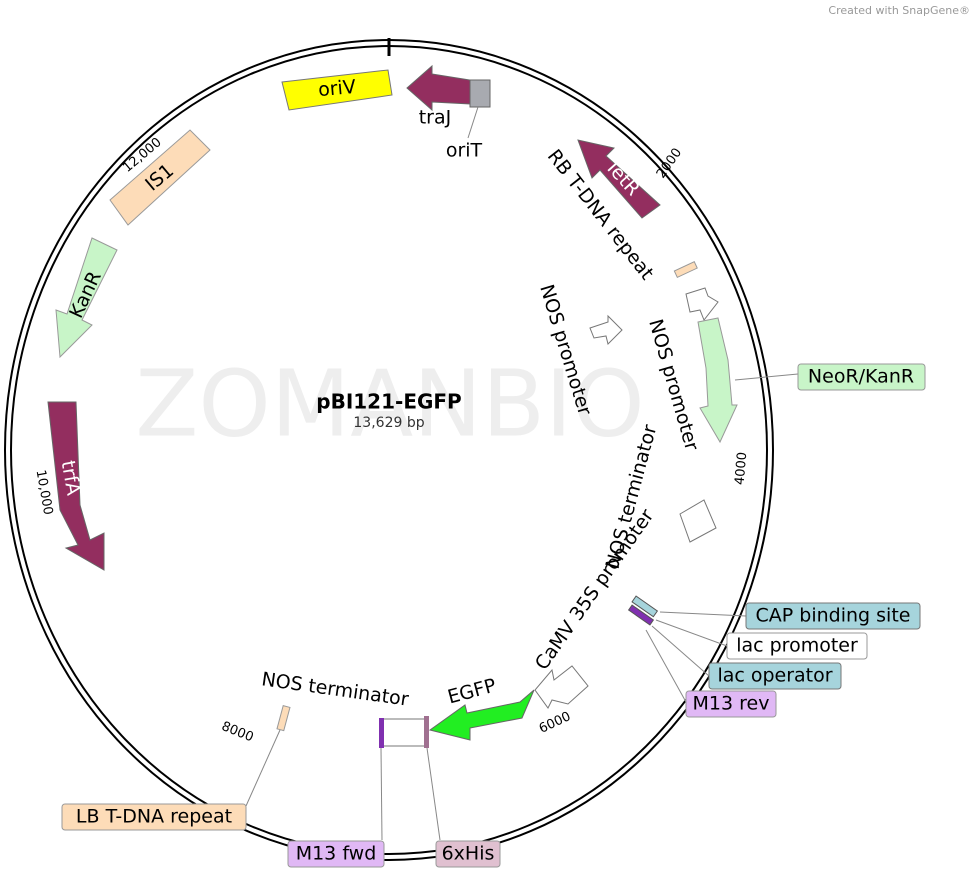 The width and height of the screenshot is (978, 873). Describe the element at coordinates (435, 118) in the screenshot. I see `feature-label: traJ` at that location.